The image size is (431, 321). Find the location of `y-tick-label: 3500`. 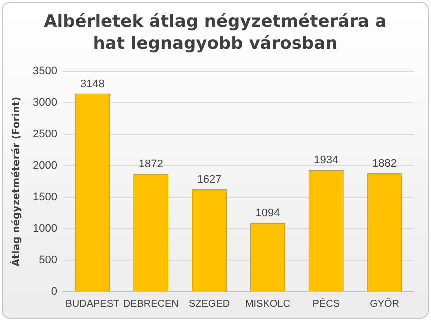

y-tick-label: 3500 is located at coordinates (45, 72).